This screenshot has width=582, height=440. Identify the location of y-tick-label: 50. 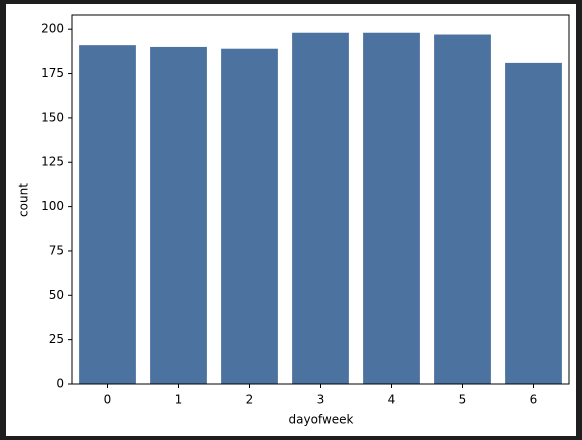
(56, 295).